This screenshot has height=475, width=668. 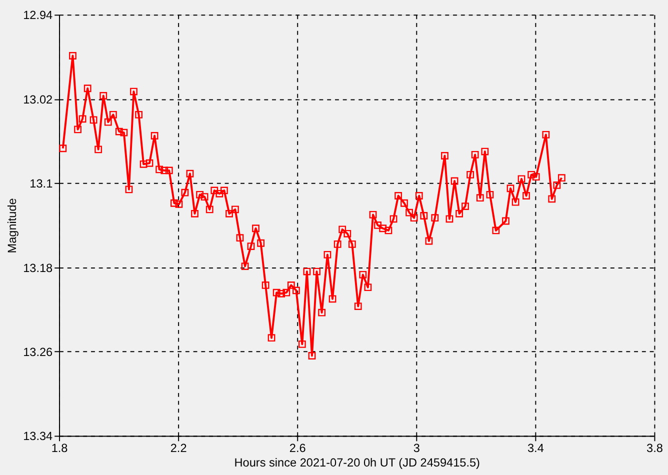 I want to click on x-tick-label: 3, so click(x=416, y=447).